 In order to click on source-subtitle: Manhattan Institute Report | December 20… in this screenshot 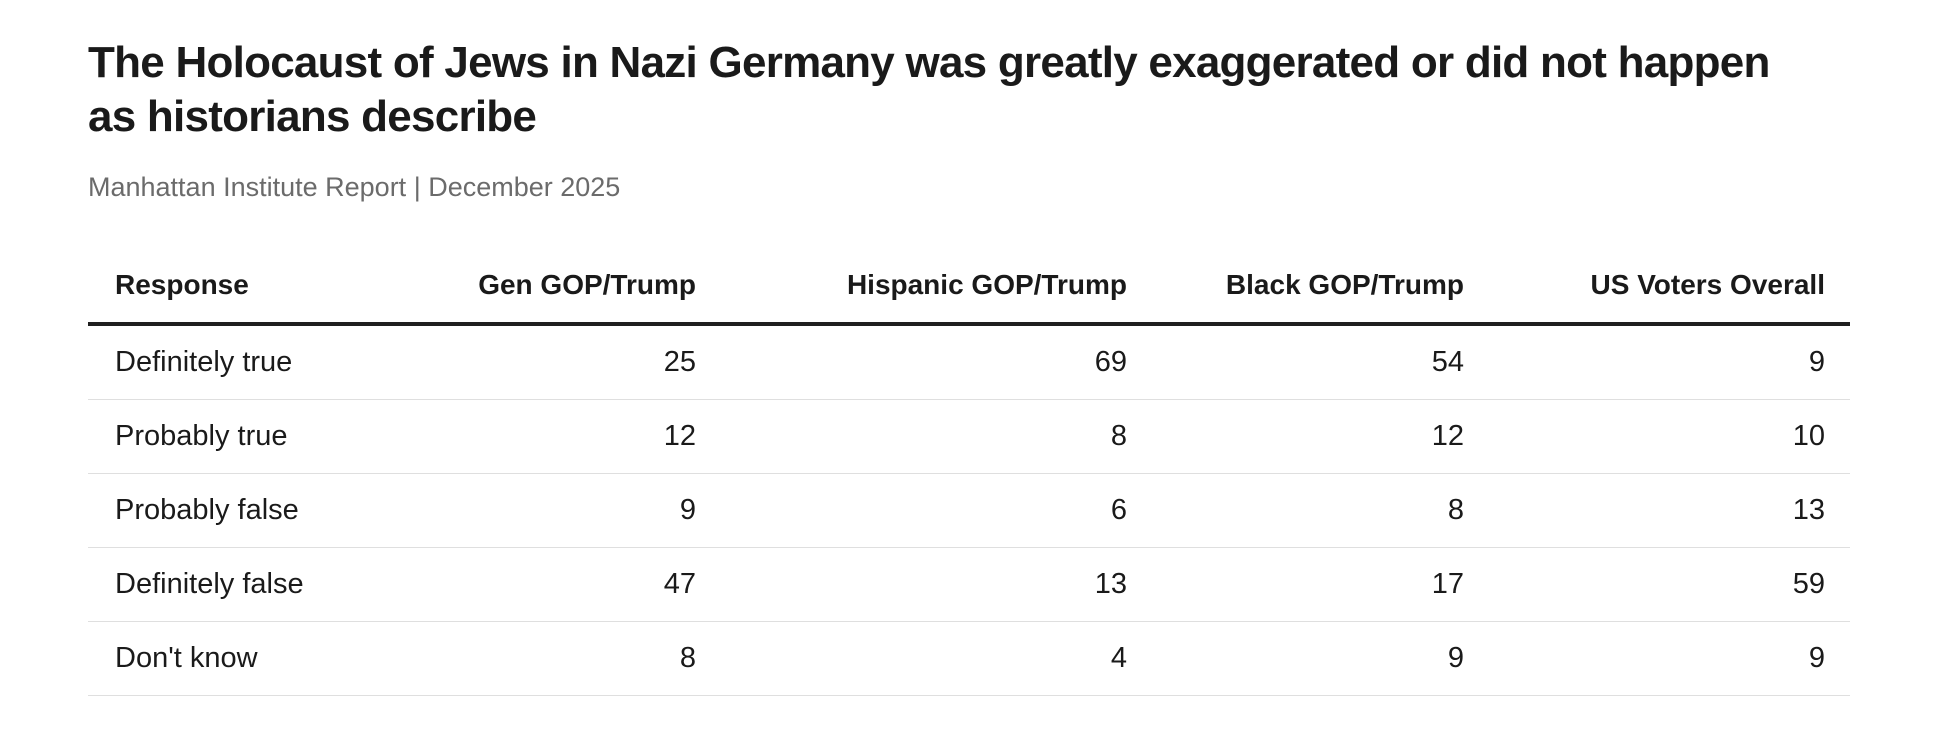, I will do `click(354, 187)`.